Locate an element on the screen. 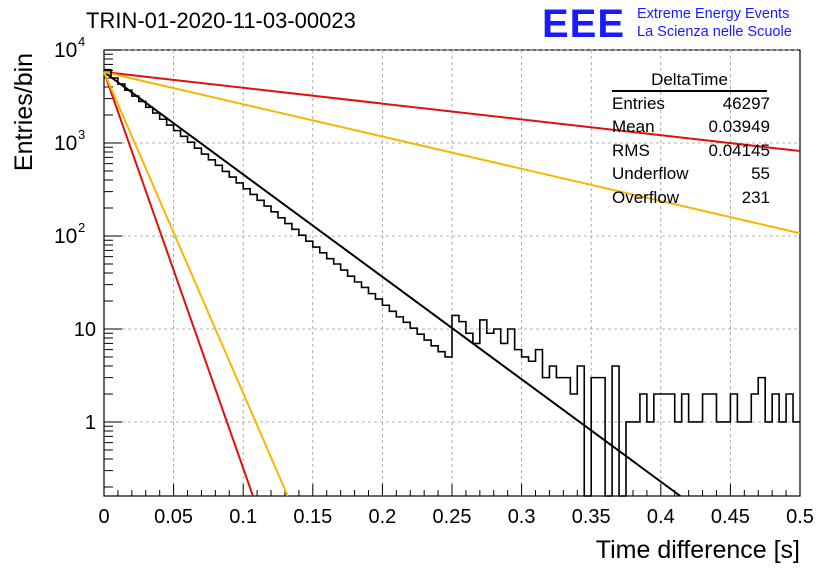 This screenshot has height=572, width=836. y-tick-label: 10 is located at coordinates (85, 330).